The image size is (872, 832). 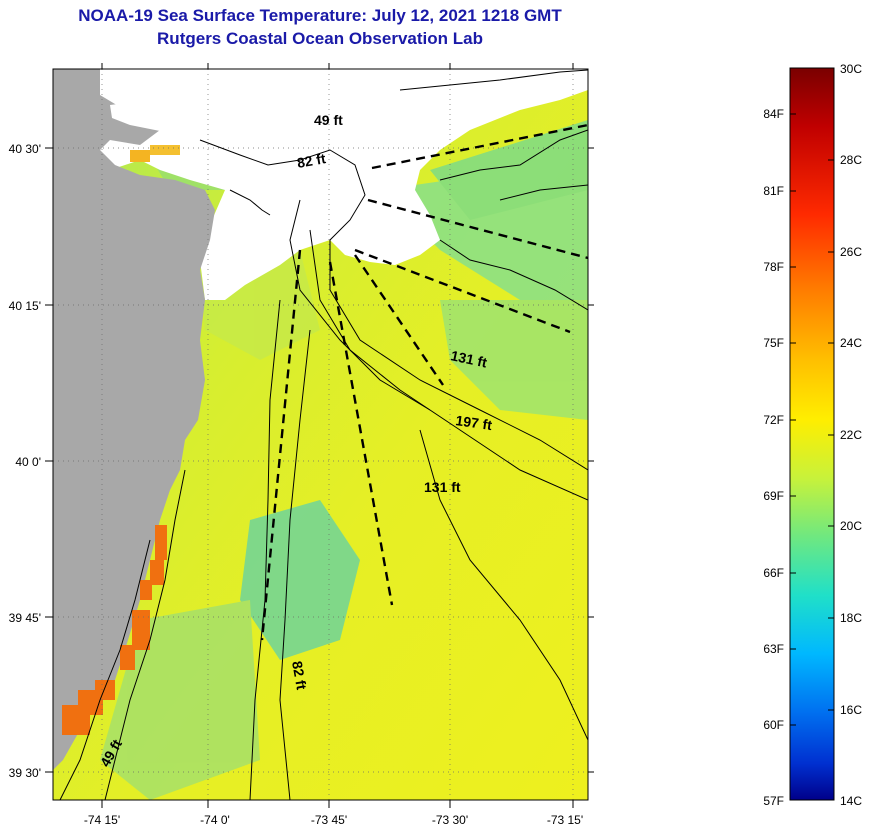 I want to click on lon-label: -73 30', so click(x=450, y=820).